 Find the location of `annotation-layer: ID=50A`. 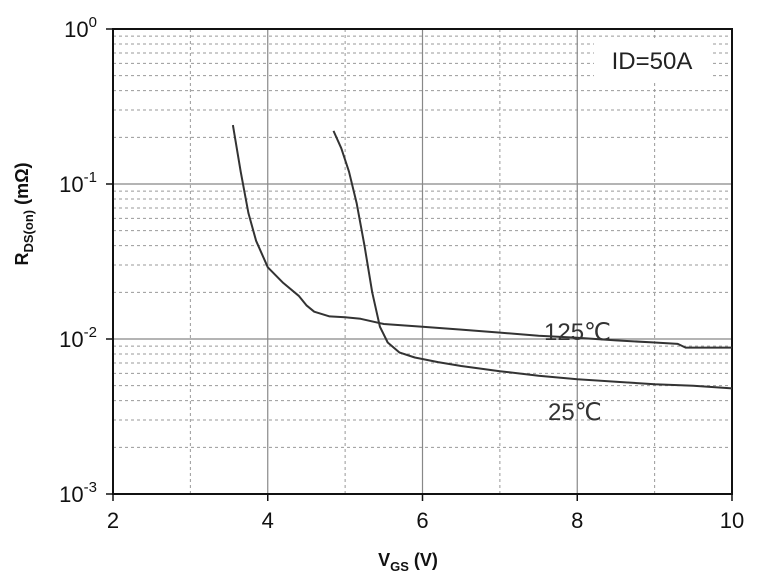

annotation-layer: ID=50A is located at coordinates (652, 60).